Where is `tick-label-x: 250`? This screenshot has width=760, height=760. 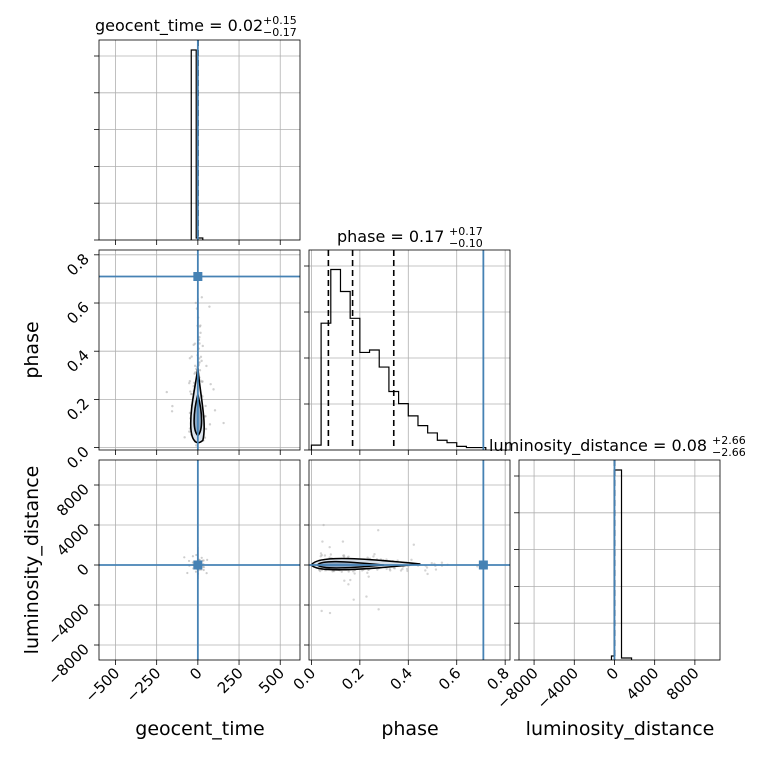 tick-label-x: 250 is located at coordinates (230, 680).